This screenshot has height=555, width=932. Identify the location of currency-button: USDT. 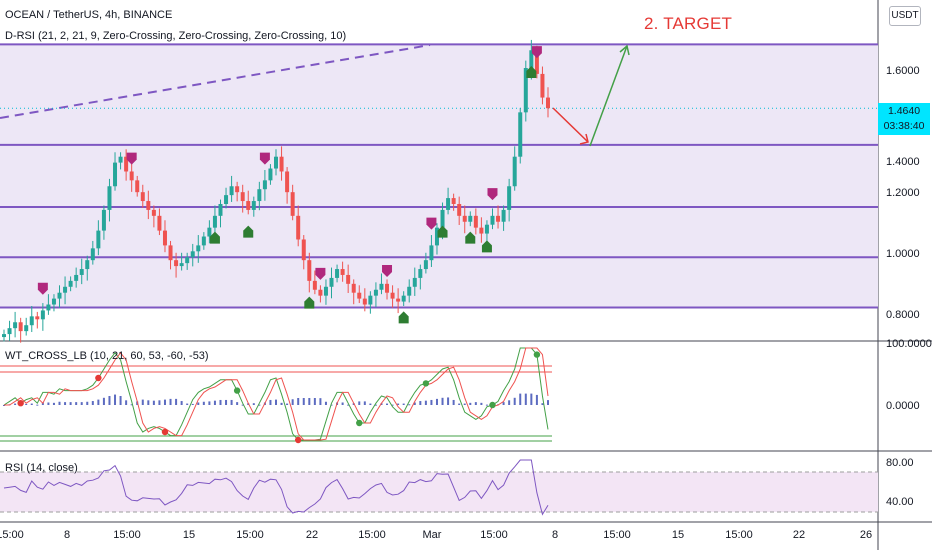
(905, 16).